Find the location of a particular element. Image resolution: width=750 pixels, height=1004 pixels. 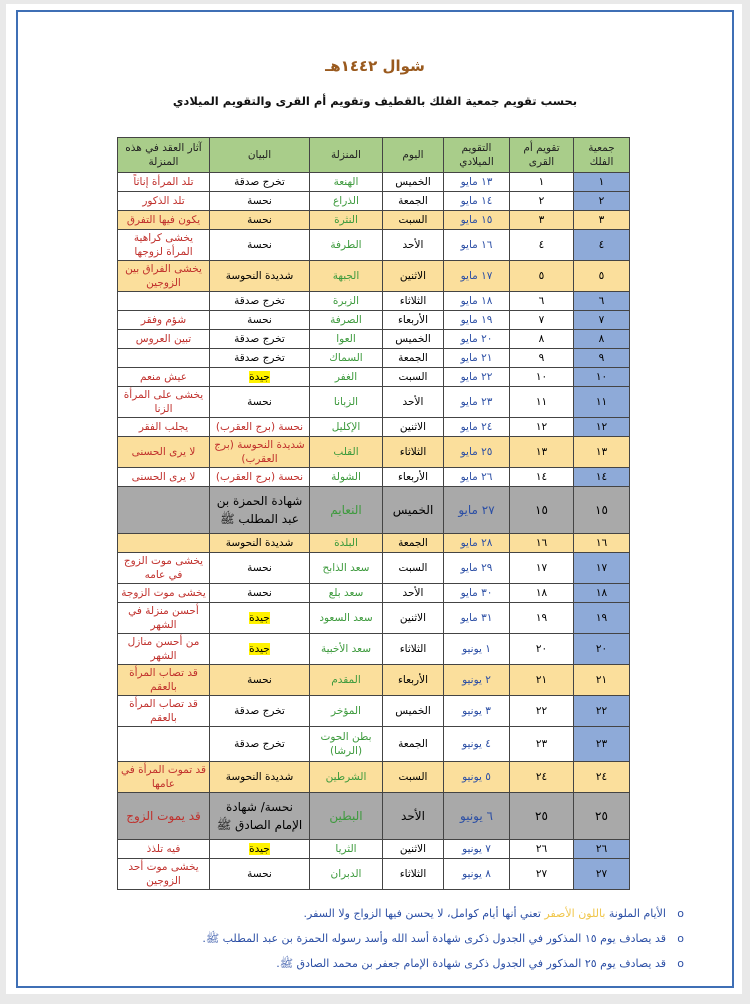

cell-date: ٢٢ مايو is located at coordinates (476, 377).